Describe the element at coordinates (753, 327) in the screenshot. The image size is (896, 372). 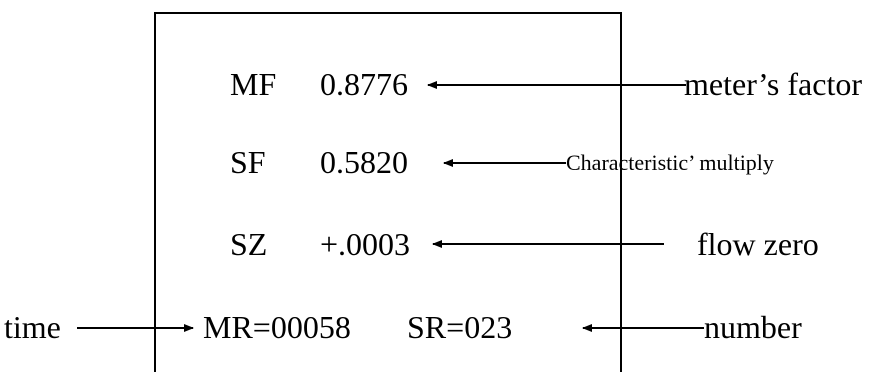
I see `number-label: number` at that location.